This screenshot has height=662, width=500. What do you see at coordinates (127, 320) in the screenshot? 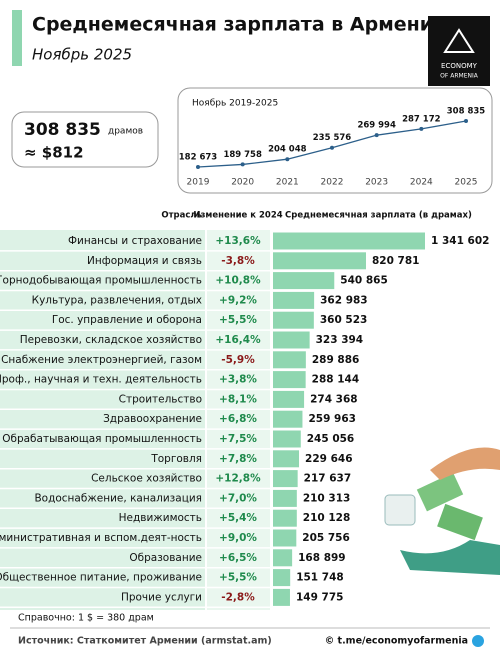
I see `category-label: Гос. управление и оборона` at bounding box center [127, 320].